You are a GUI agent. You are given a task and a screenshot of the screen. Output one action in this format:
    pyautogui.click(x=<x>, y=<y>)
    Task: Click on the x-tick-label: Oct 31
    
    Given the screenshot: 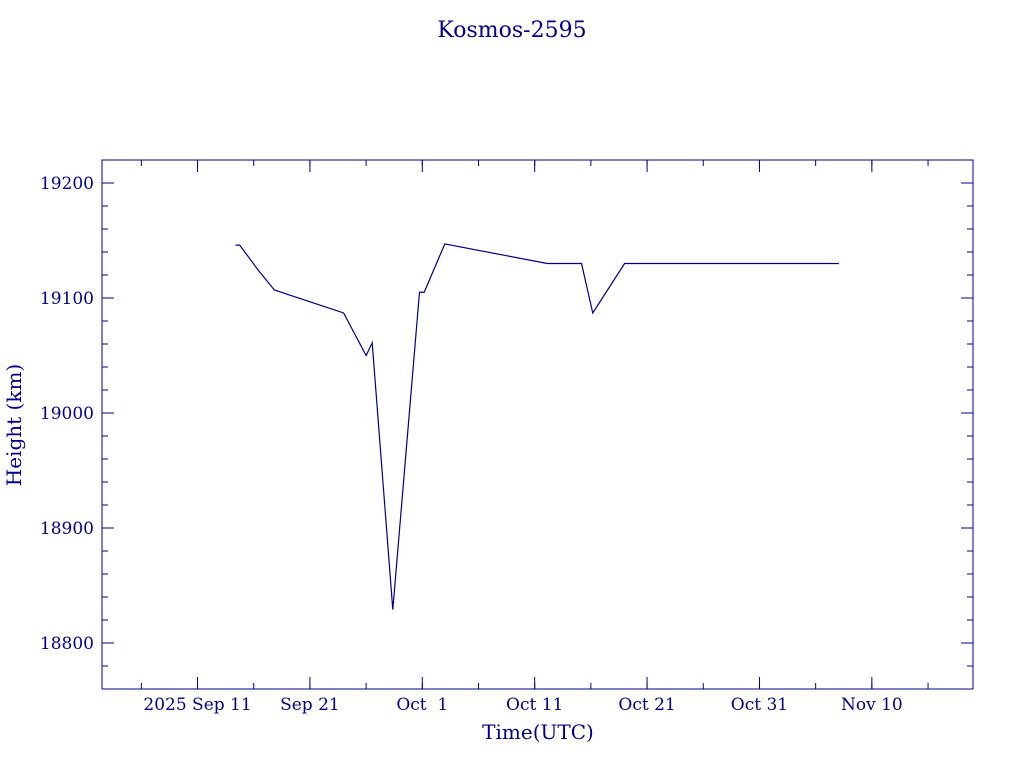 What is the action you would take?
    pyautogui.click(x=759, y=705)
    